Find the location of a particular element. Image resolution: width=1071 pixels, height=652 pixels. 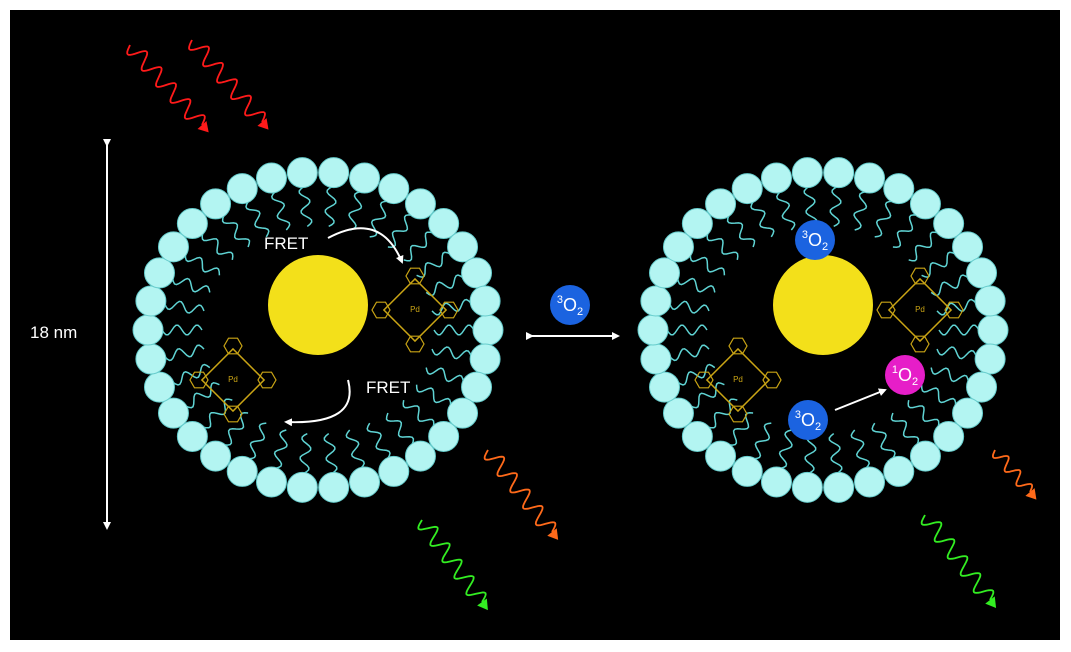

oxygen-label: 3O2 is located at coordinates (570, 306).